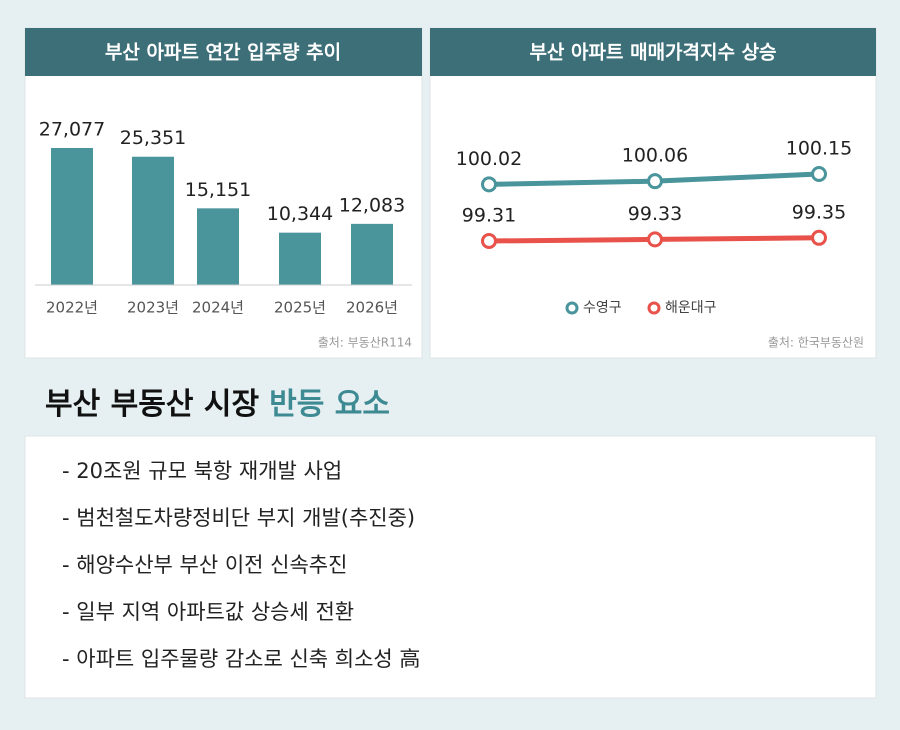 The image size is (900, 730). What do you see at coordinates (372, 308) in the screenshot?
I see `x-tick-label: 2026년` at bounding box center [372, 308].